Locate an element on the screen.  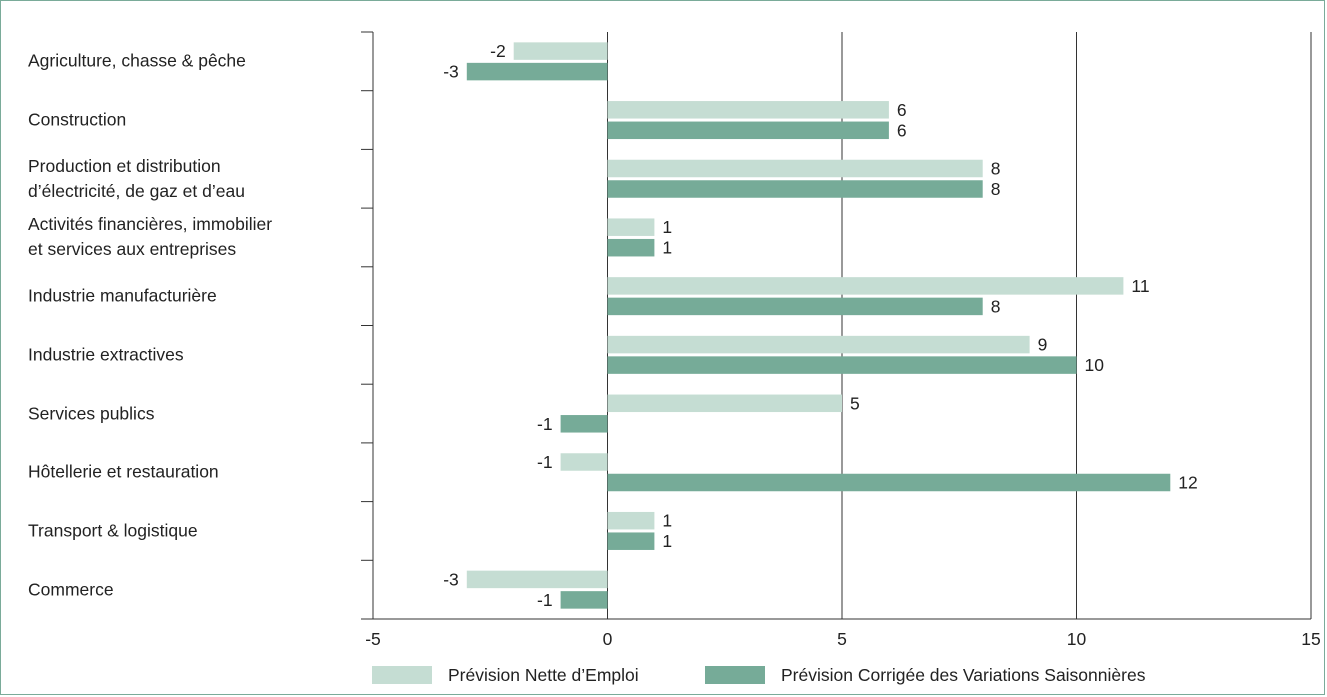
value-label-s0-c0: -2 is located at coordinates (498, 51).